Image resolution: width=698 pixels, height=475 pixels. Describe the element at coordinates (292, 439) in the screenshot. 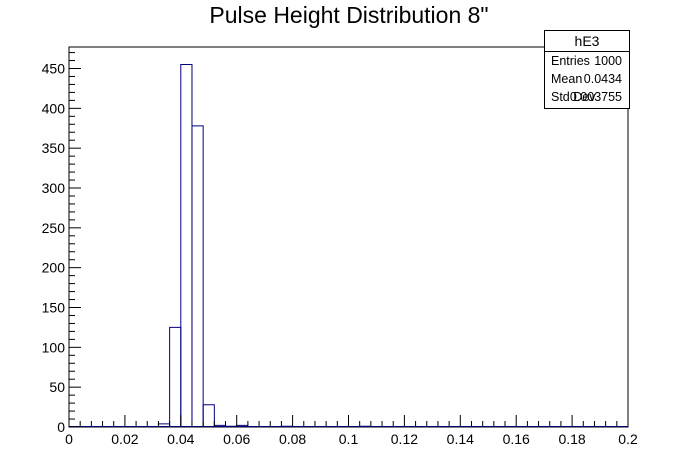

I see `x-tick-label: 0.08` at that location.